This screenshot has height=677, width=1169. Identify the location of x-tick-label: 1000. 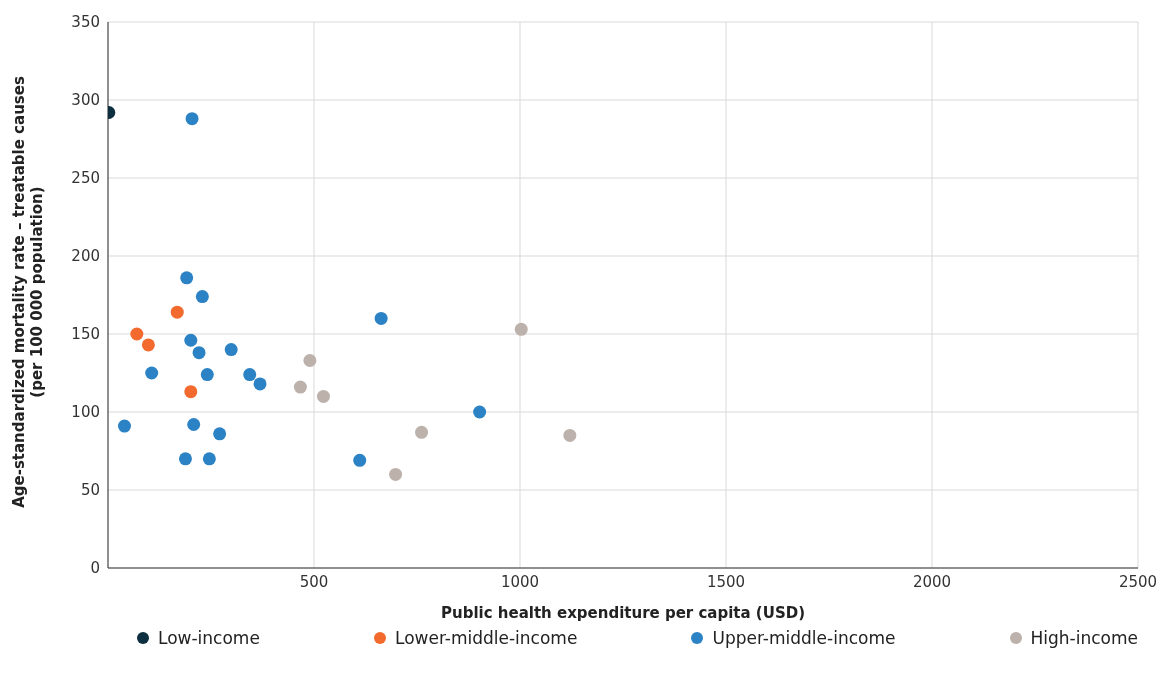
(520, 581).